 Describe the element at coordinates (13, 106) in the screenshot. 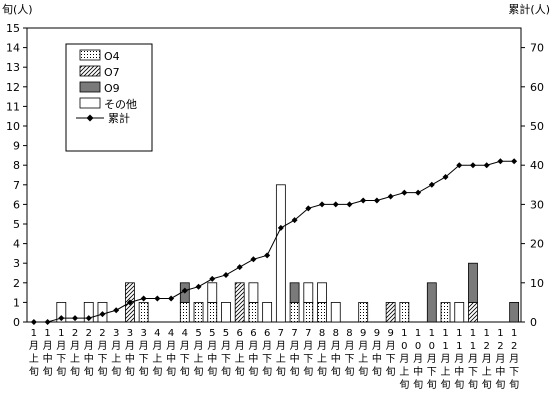

I see `y-left-tick-label: 11` at that location.